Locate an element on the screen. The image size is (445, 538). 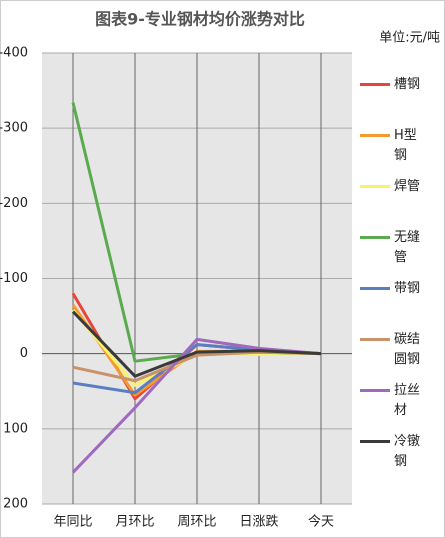
legend-label: 带钢 is located at coordinates (407, 288).